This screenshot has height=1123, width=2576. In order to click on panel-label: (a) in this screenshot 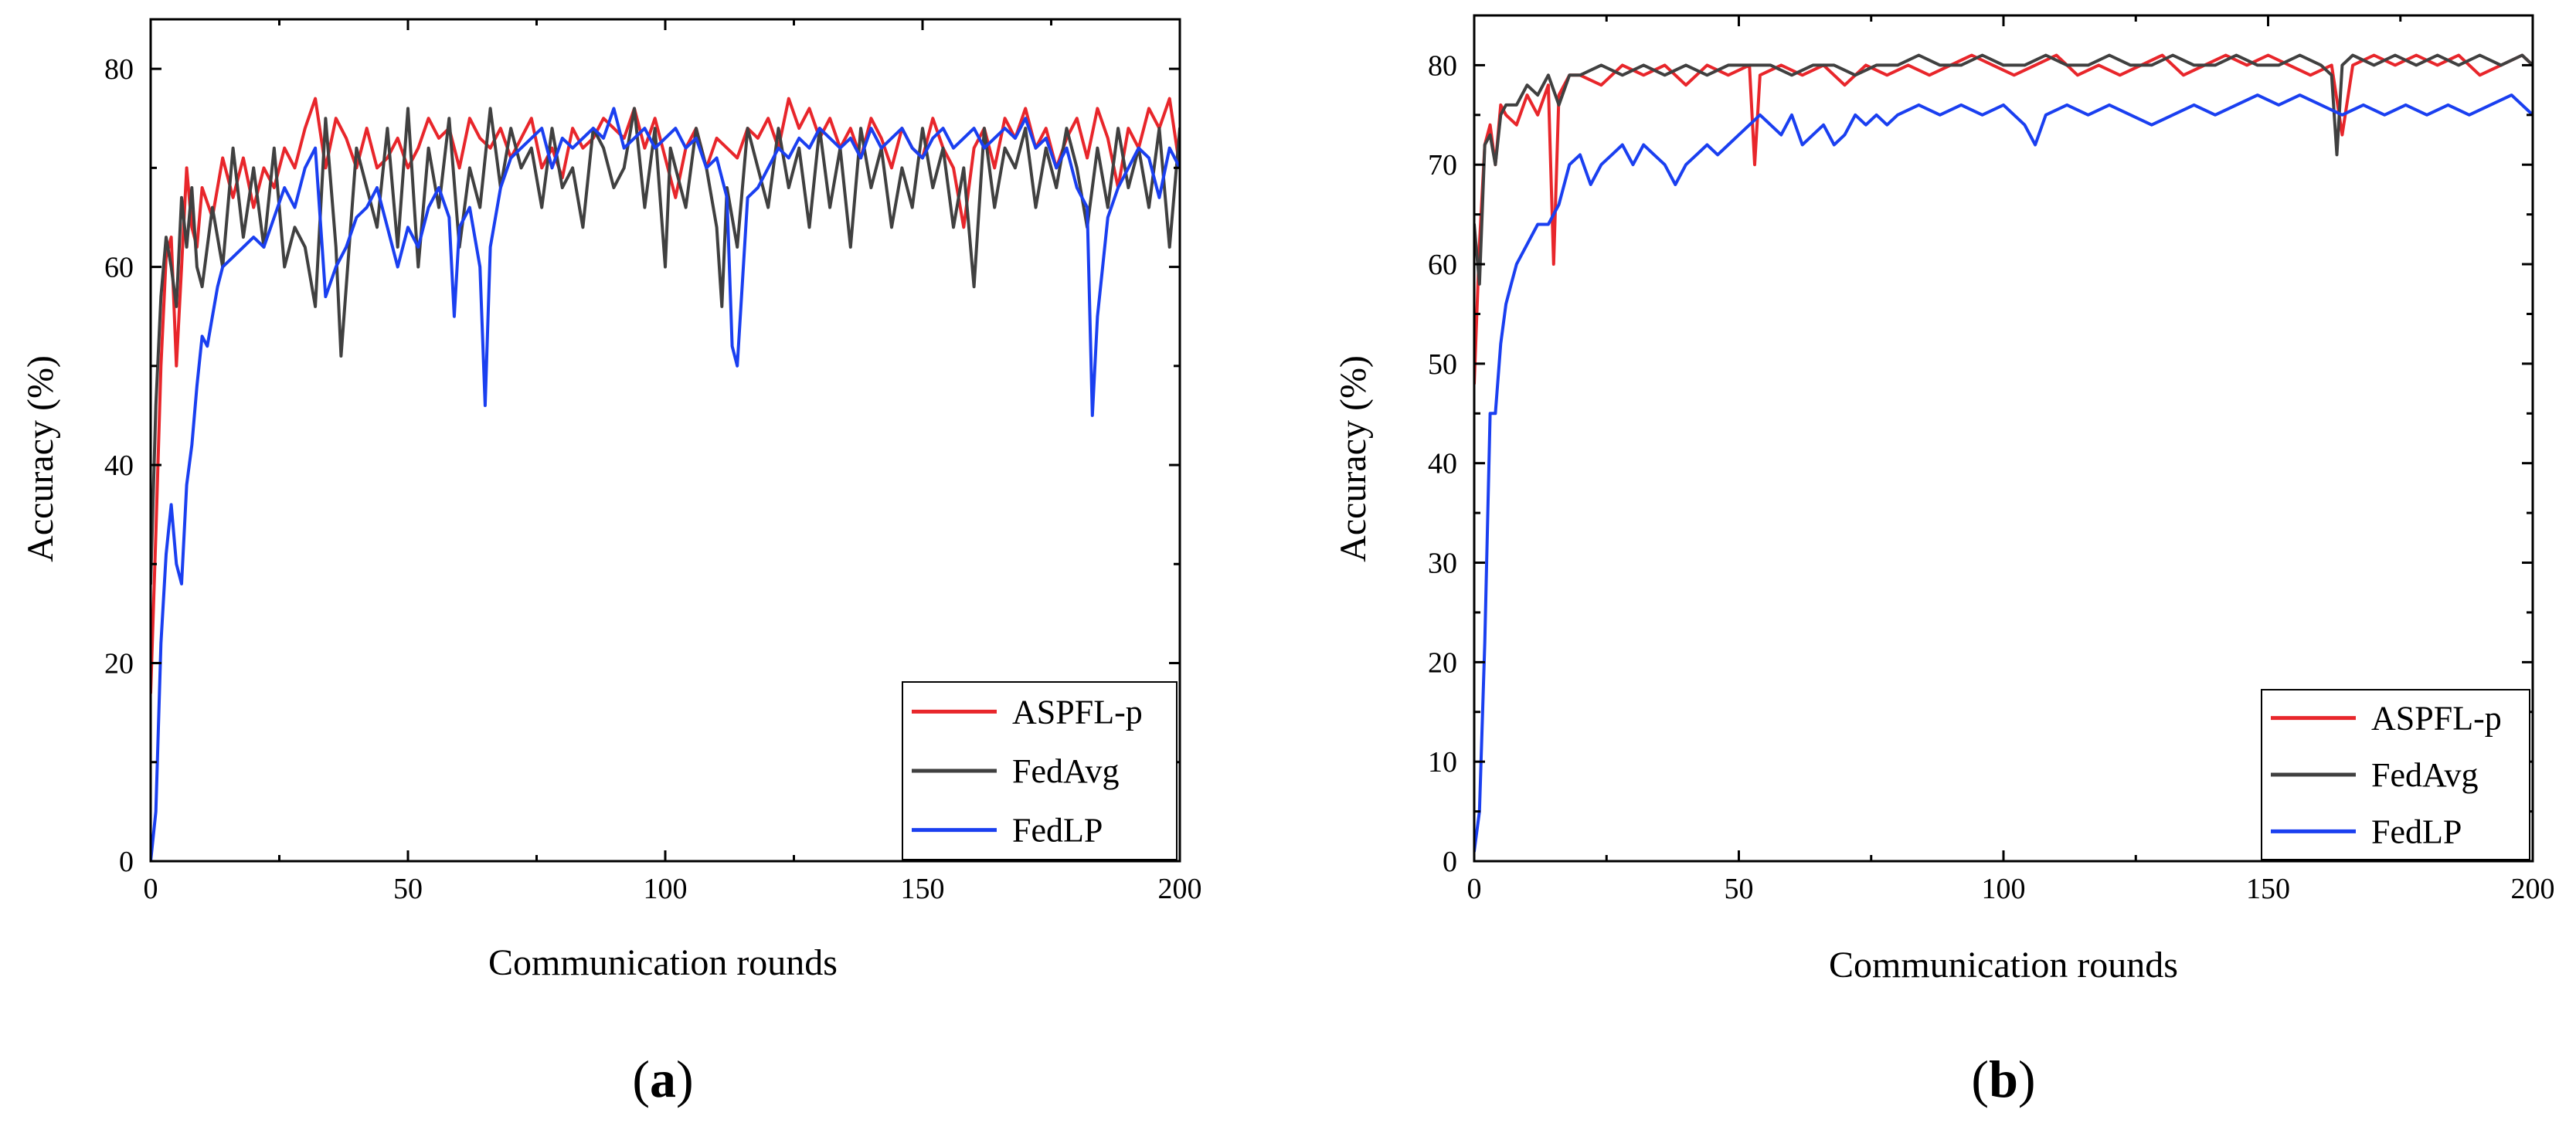, I will do `click(662, 1079)`.